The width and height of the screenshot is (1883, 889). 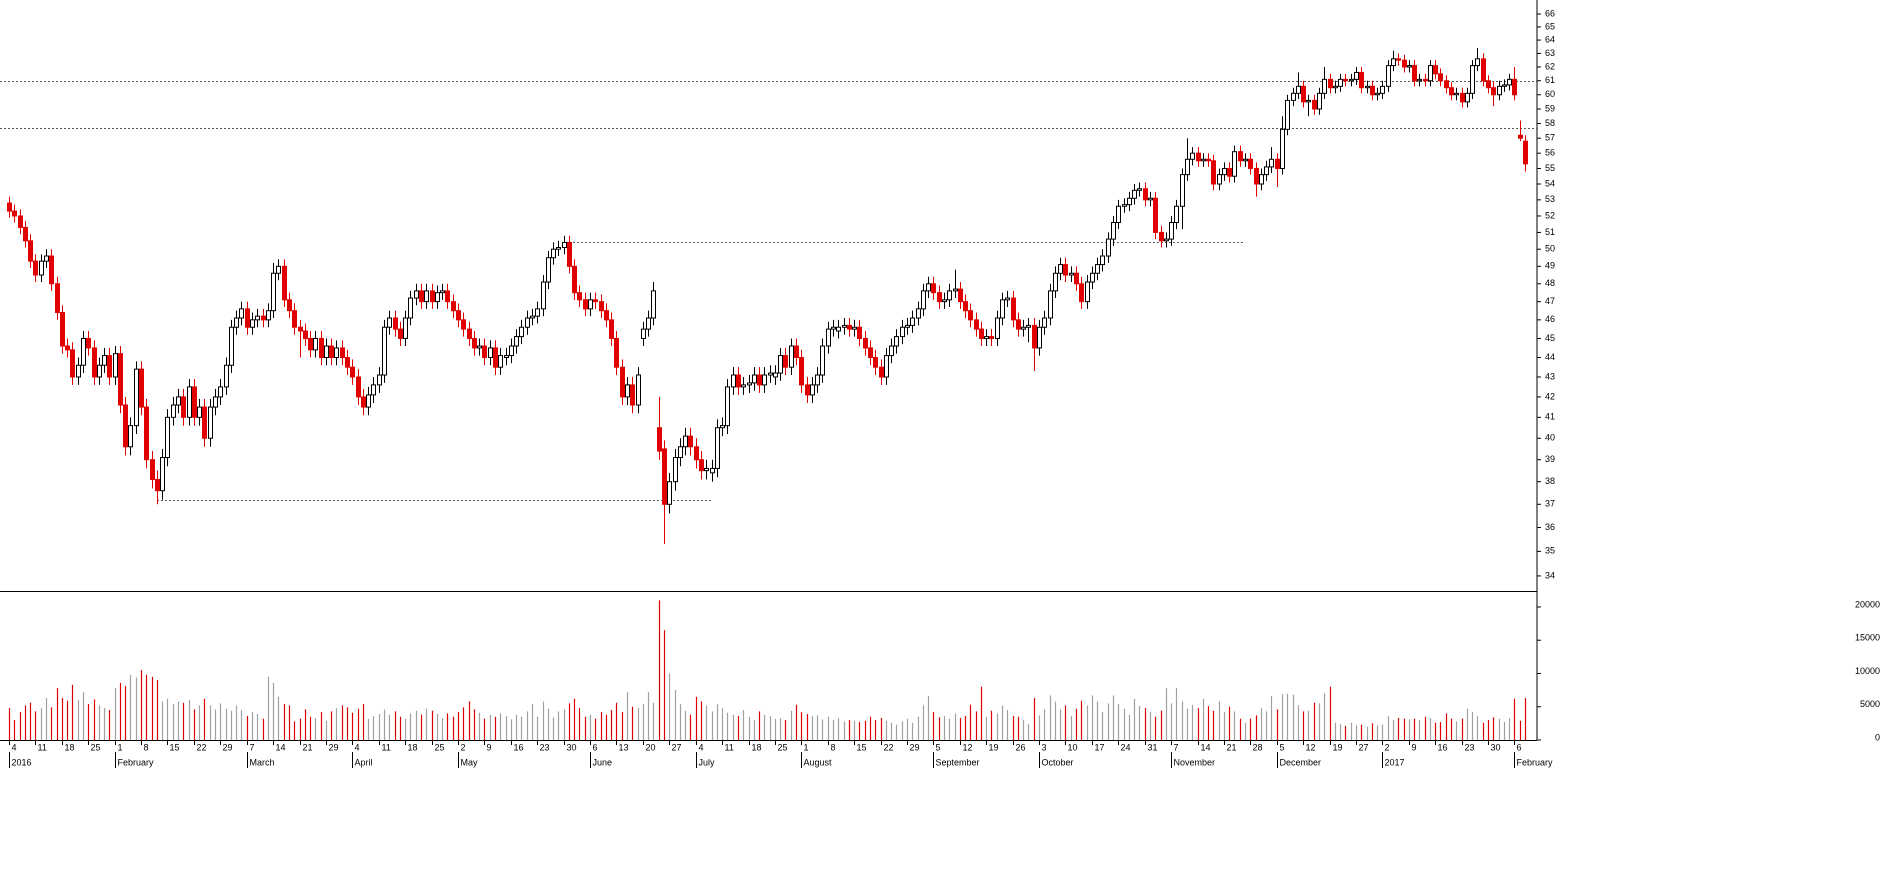 I want to click on x-tick-label: 20, so click(x=651, y=747).